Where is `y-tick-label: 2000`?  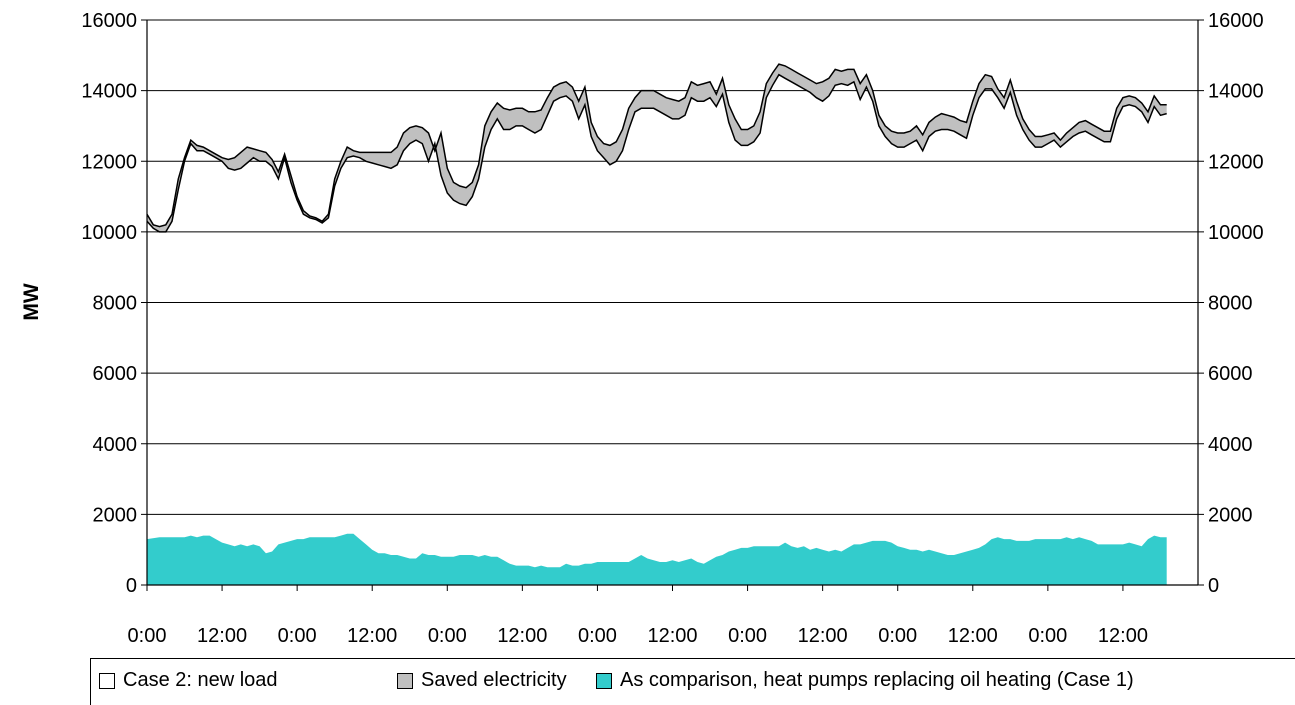 y-tick-label: 2000 is located at coordinates (115, 515).